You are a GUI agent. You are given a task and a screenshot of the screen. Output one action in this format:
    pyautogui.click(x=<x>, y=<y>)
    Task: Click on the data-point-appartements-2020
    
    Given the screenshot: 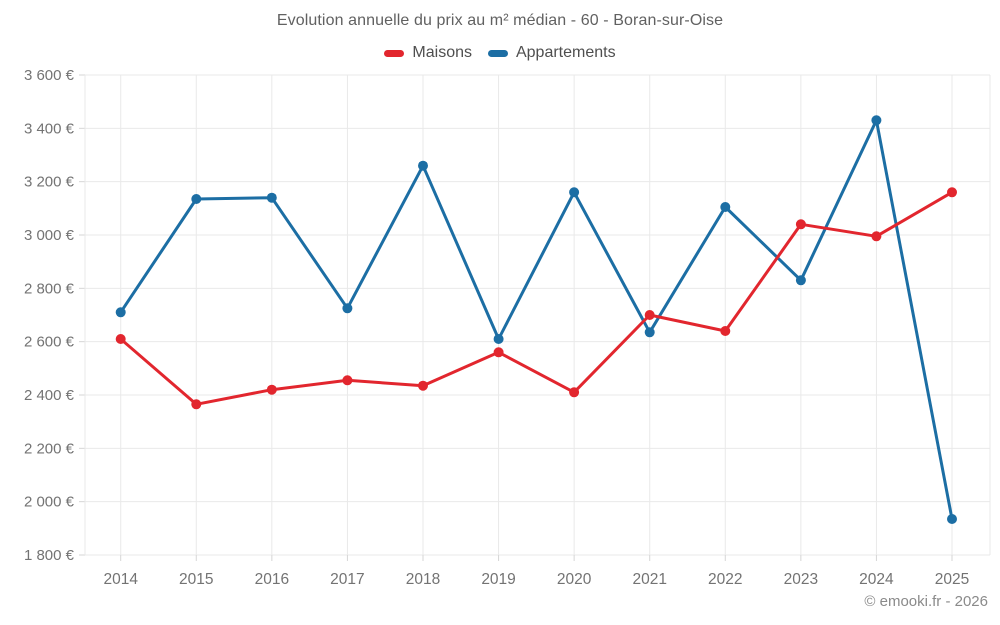 What is the action you would take?
    pyautogui.click(x=574, y=192)
    